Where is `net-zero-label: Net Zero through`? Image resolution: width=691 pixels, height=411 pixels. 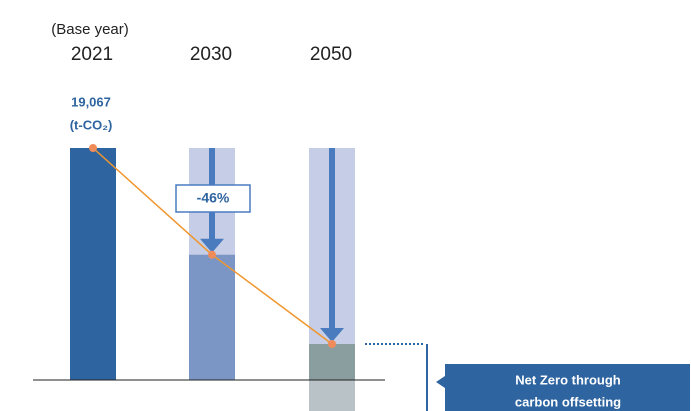
net-zero-label: Net Zero through is located at coordinates (567, 379).